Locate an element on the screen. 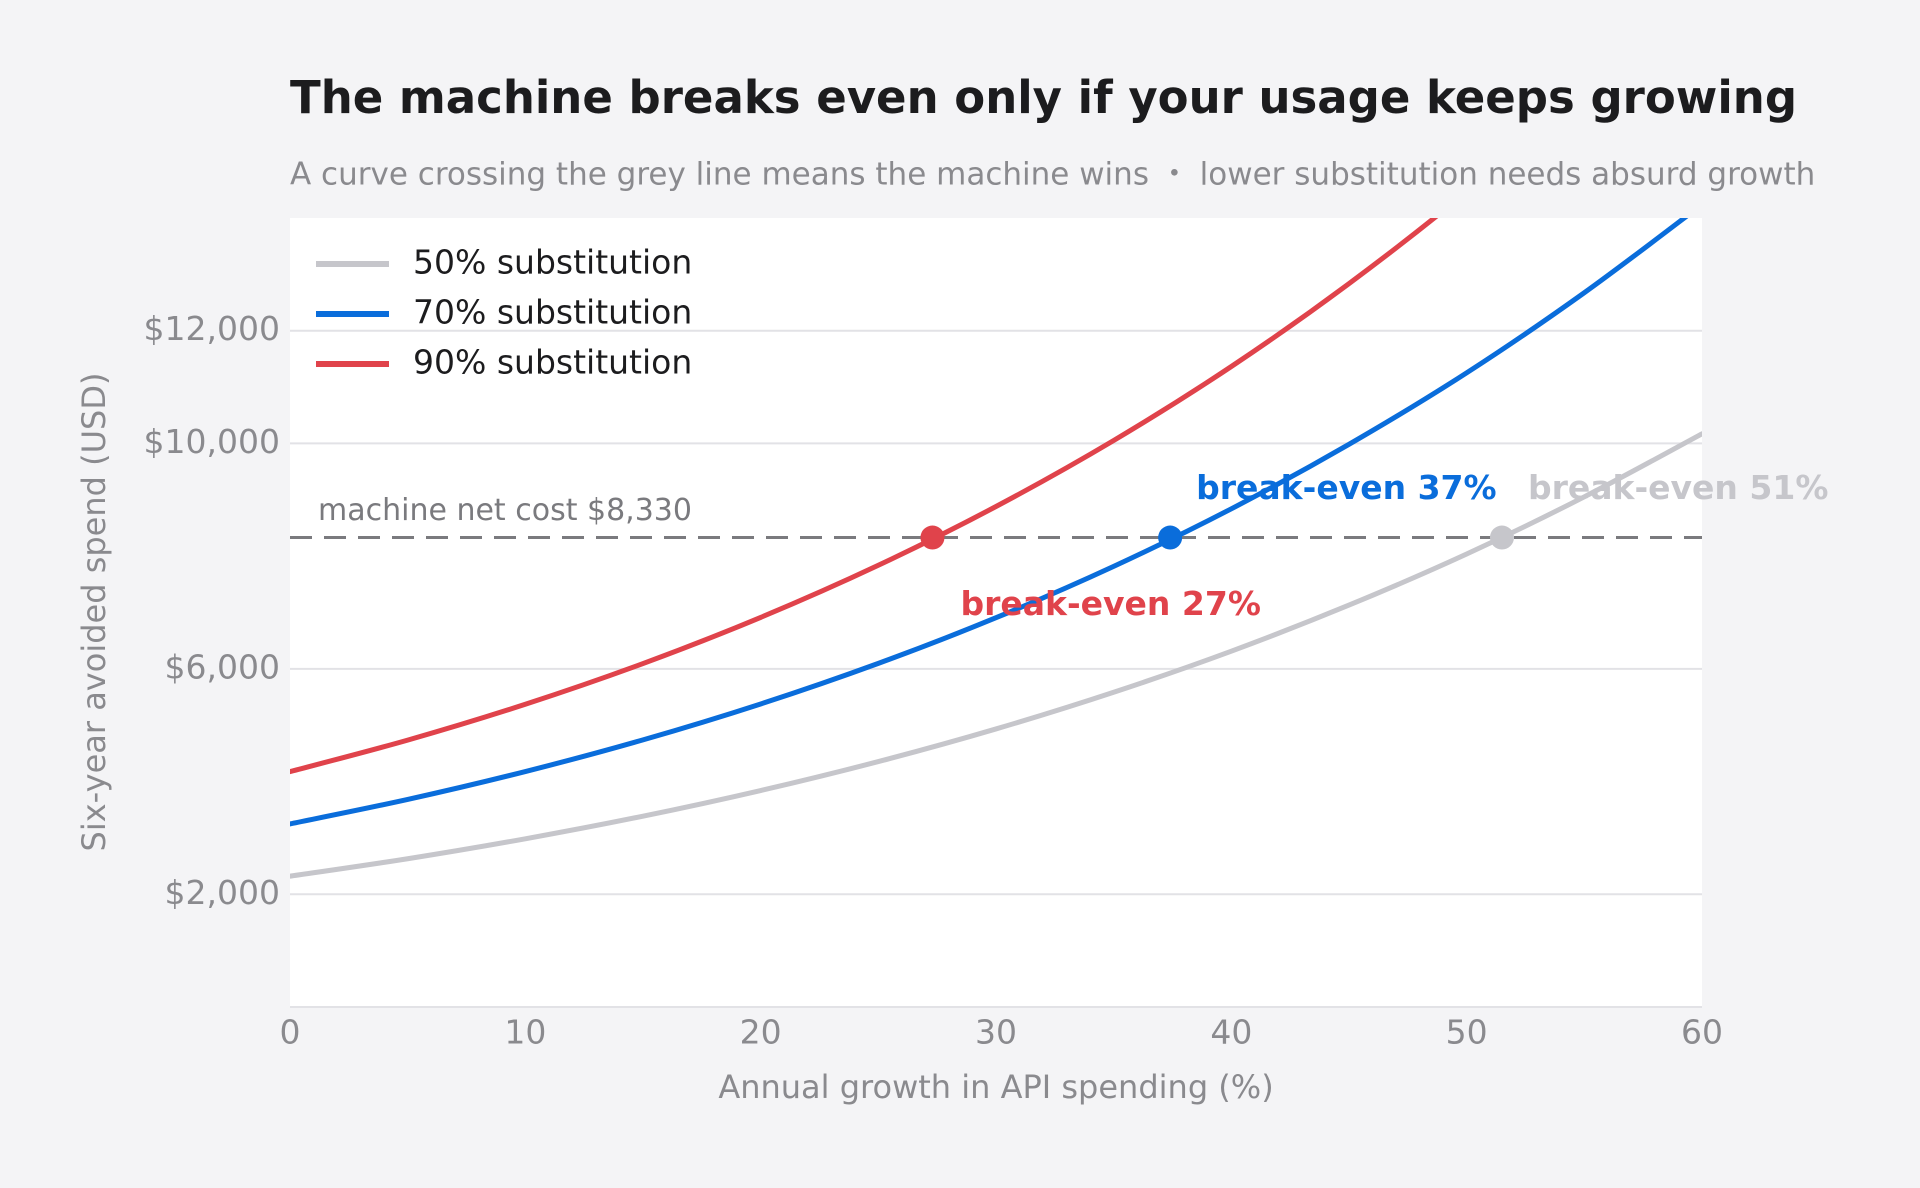 This screenshot has width=1920, height=1188. break-even-label: break-even 37% is located at coordinates (1346, 487).